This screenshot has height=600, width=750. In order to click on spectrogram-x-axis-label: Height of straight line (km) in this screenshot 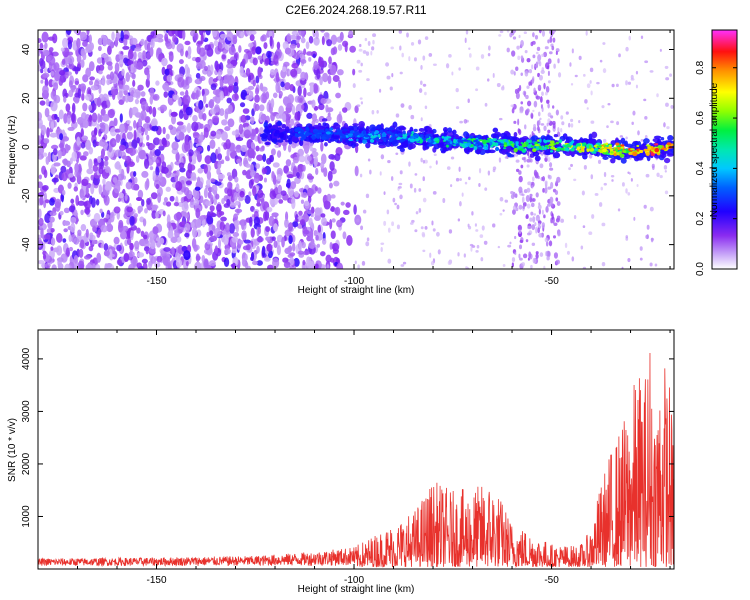, I will do `click(356, 290)`.